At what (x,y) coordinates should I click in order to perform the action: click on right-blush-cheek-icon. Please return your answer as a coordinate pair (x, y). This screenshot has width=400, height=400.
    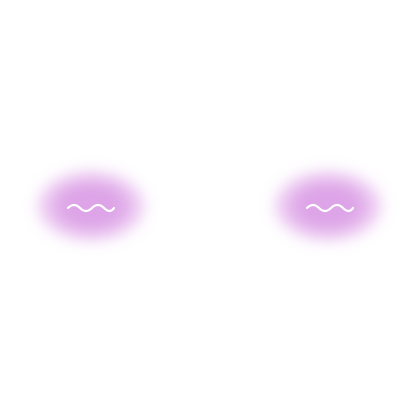
    Looking at the image, I should click on (328, 206).